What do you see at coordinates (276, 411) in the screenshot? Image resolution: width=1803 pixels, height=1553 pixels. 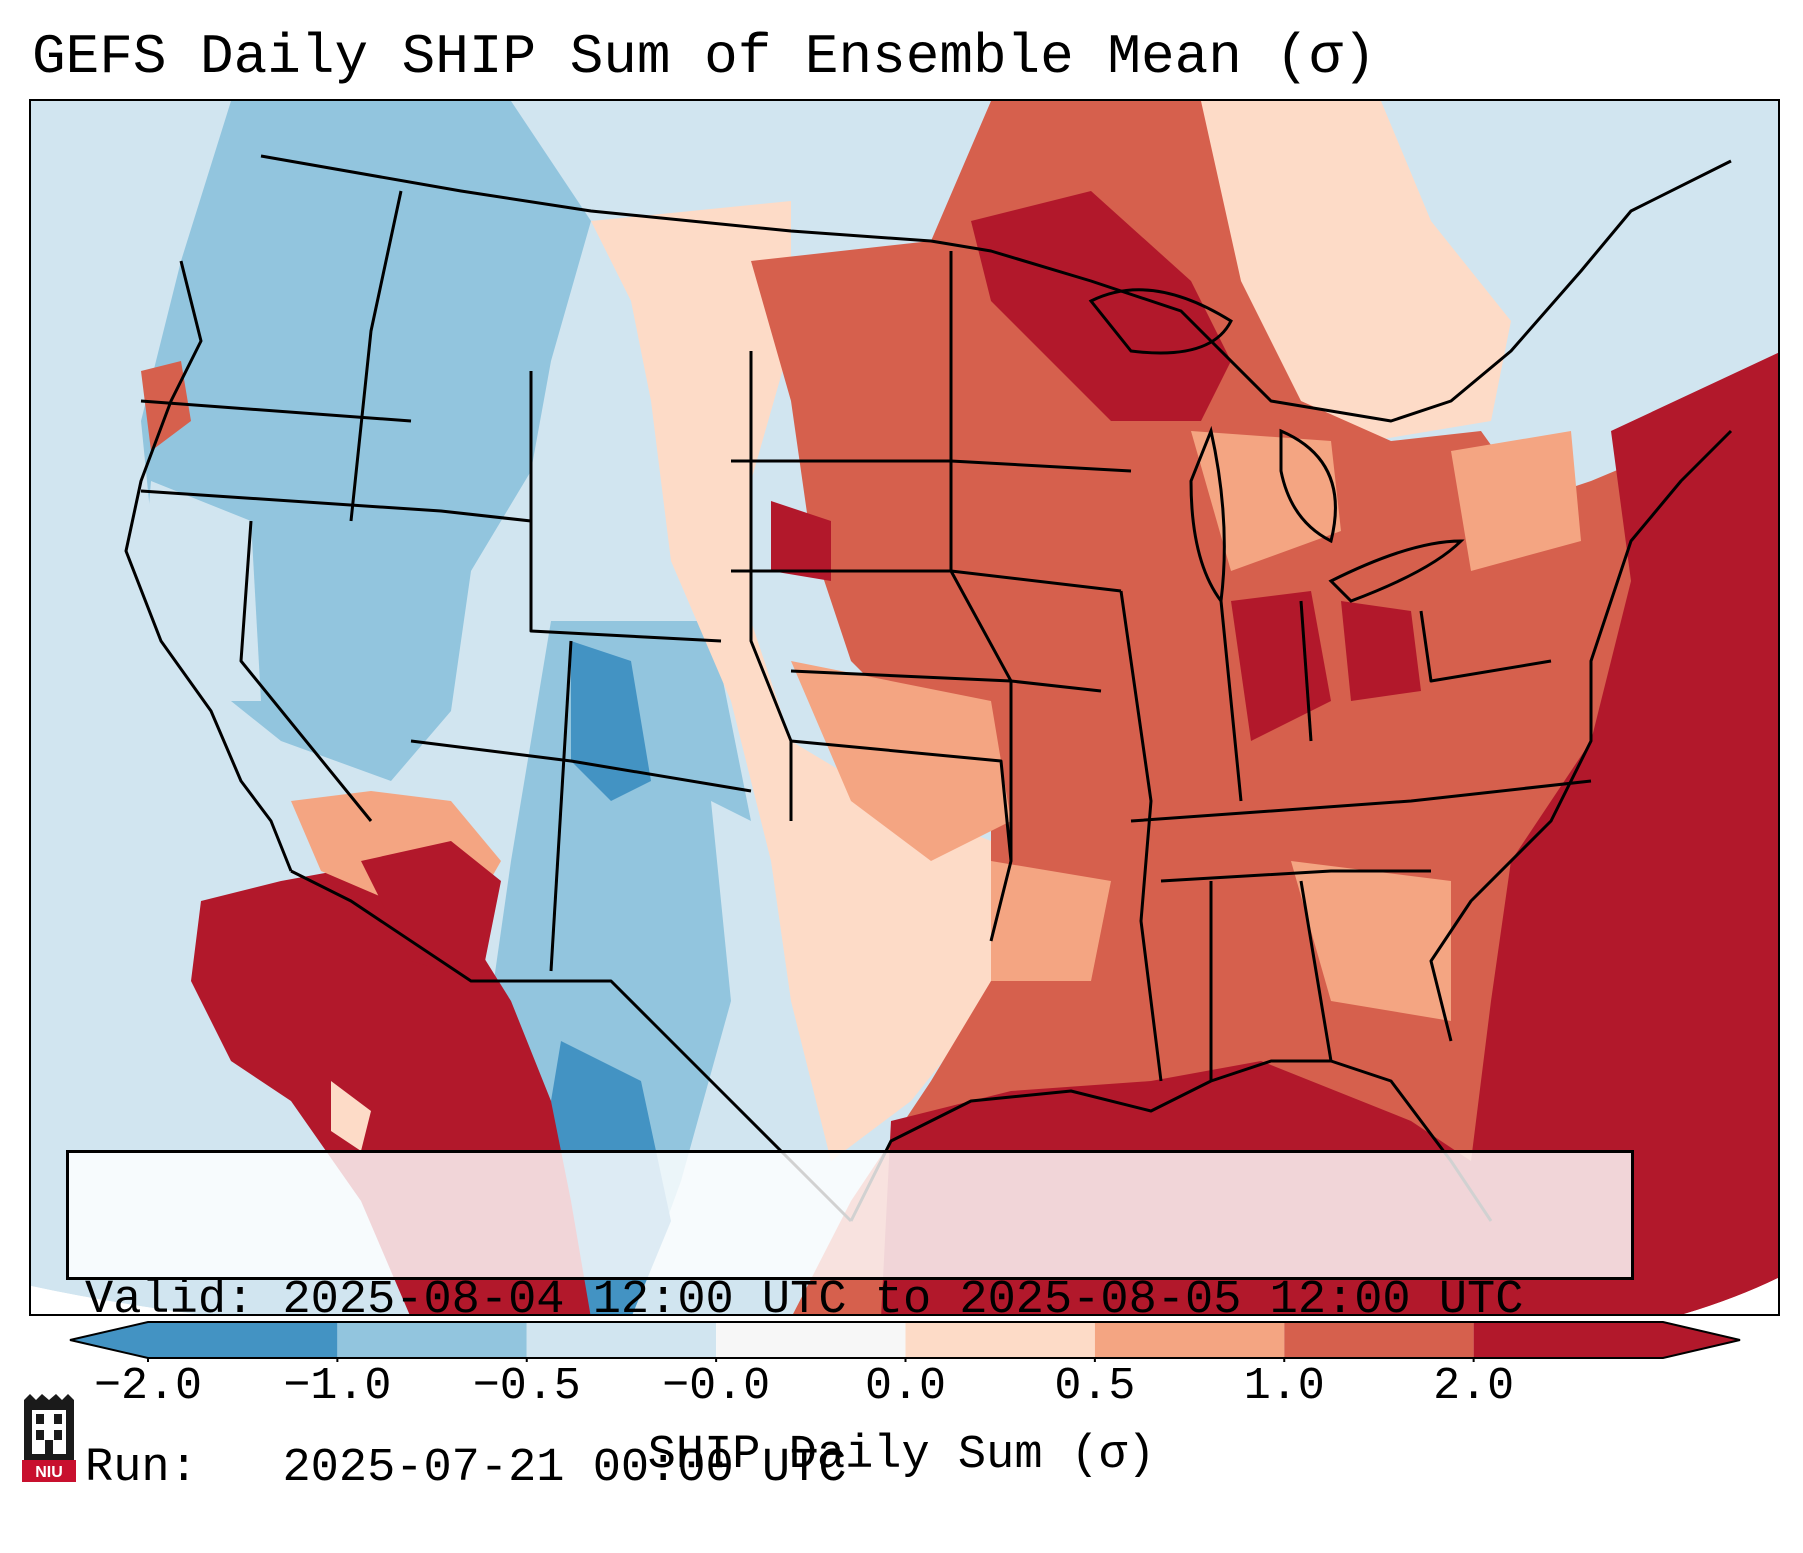 I see `wa-or-border` at bounding box center [276, 411].